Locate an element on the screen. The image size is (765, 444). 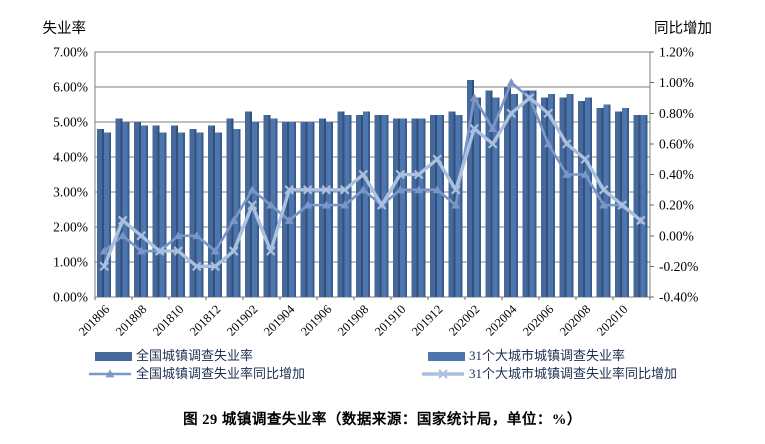
x-axis-ticks is located at coordinates (372, 298).